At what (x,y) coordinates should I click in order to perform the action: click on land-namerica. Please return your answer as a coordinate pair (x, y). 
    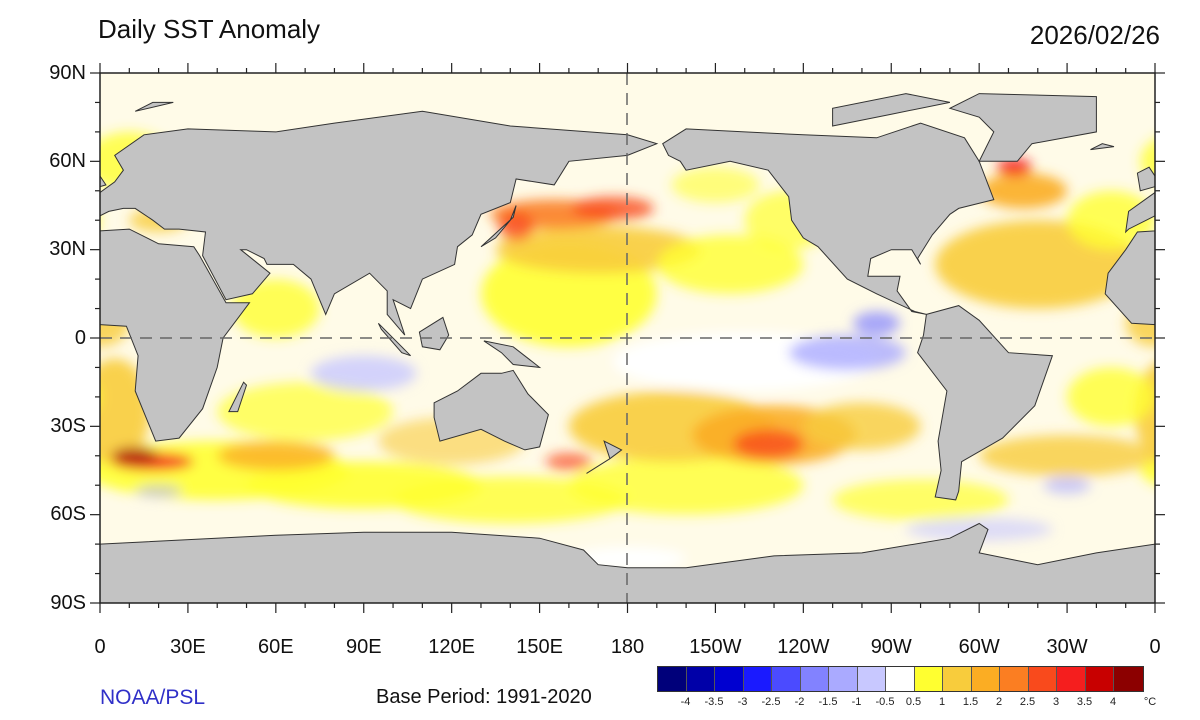
    Looking at the image, I should click on (828, 218).